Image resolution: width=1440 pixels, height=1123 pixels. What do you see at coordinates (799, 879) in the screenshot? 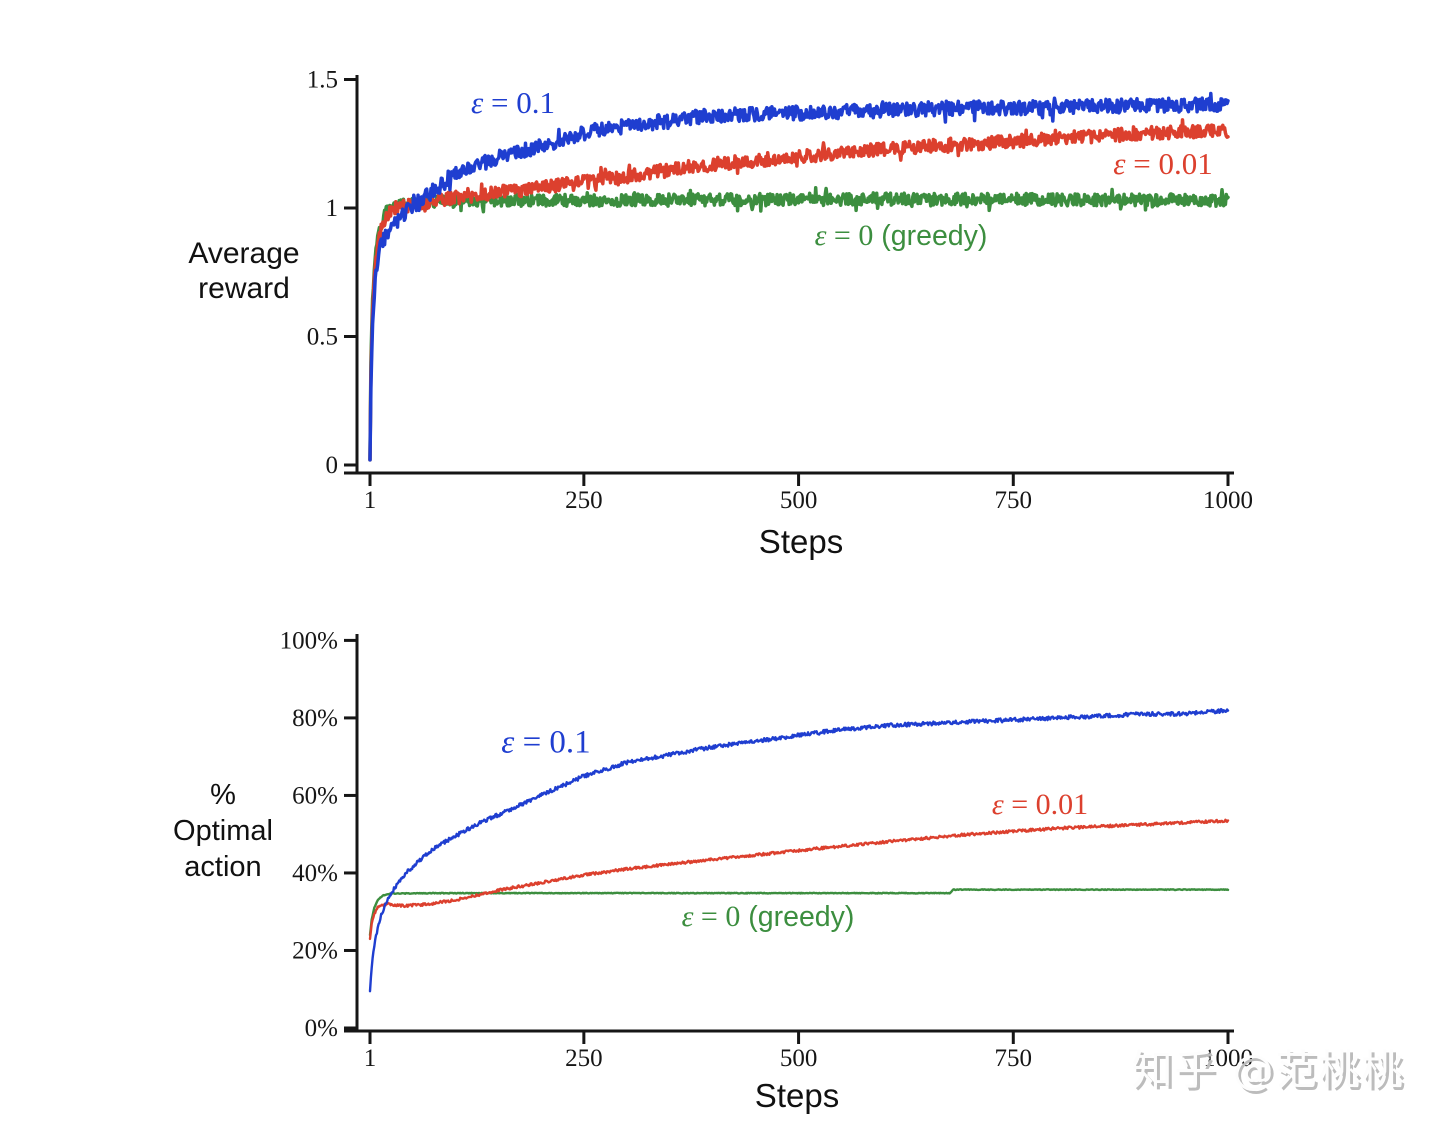
I see `series-line-ε = 0.01` at bounding box center [799, 879].